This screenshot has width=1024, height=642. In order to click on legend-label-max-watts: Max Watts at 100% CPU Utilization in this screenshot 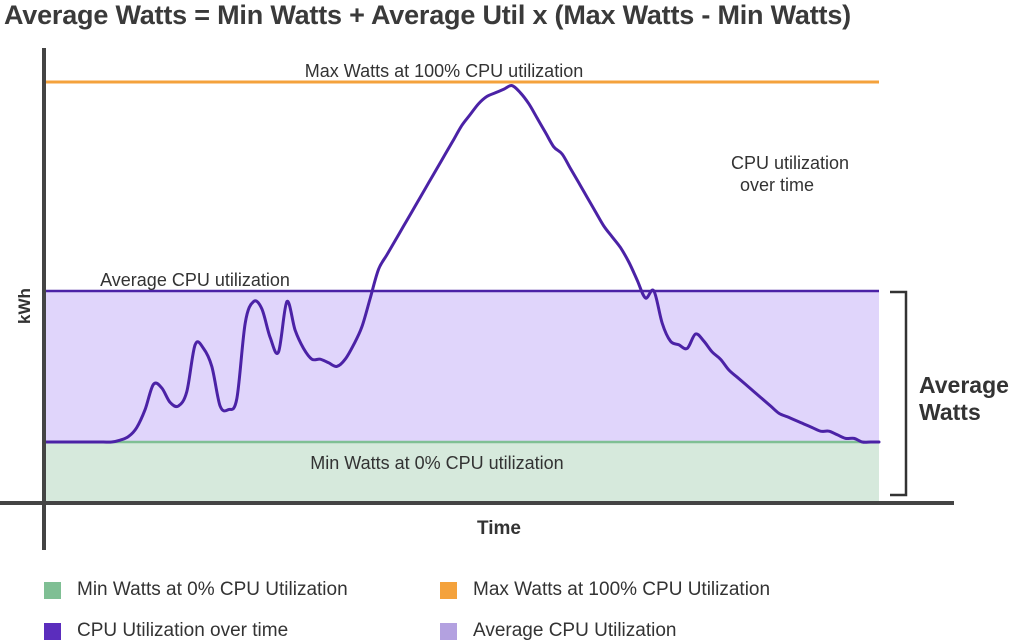, I will do `click(622, 589)`.